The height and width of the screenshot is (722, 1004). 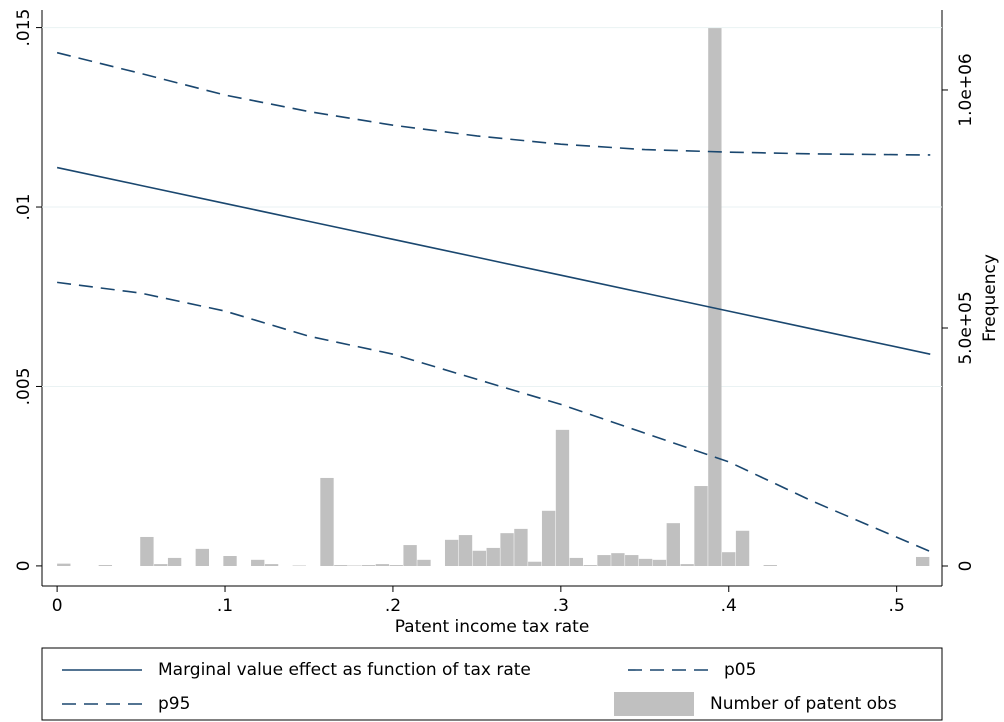 I want to click on legend-key, so click(x=654, y=704).